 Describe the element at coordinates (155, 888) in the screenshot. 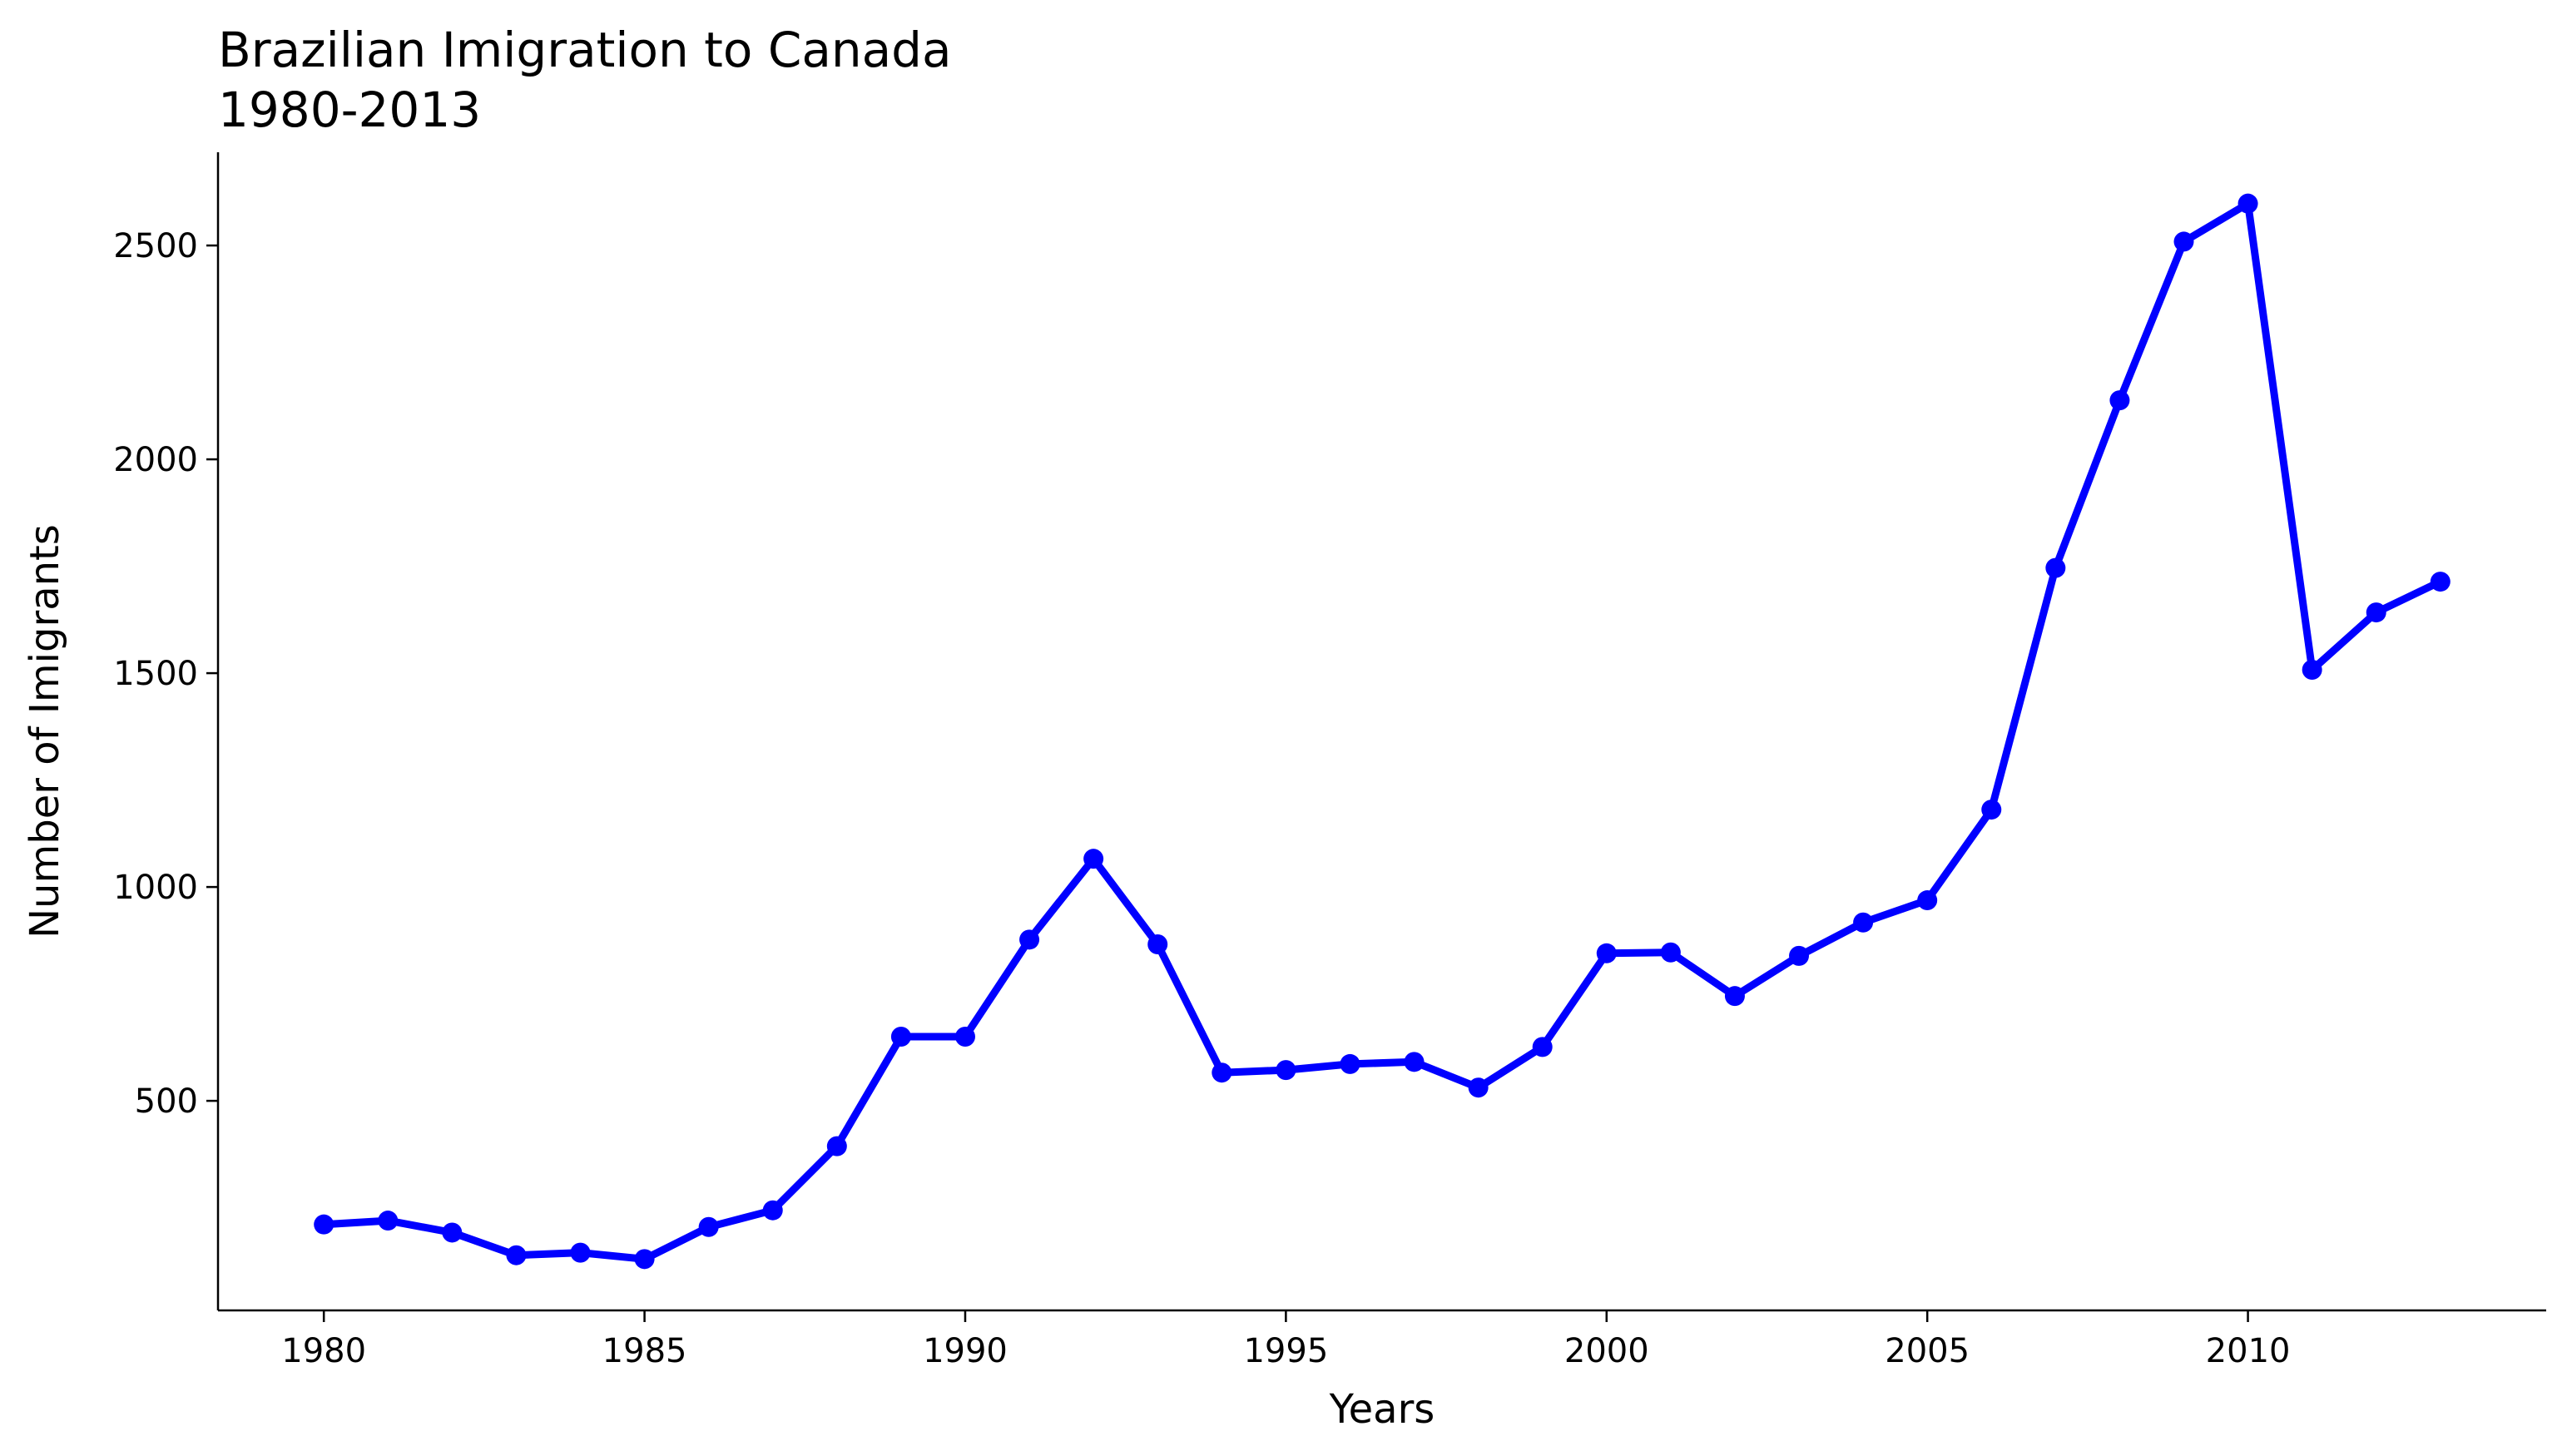

I see `y-tick-label: 1000` at that location.